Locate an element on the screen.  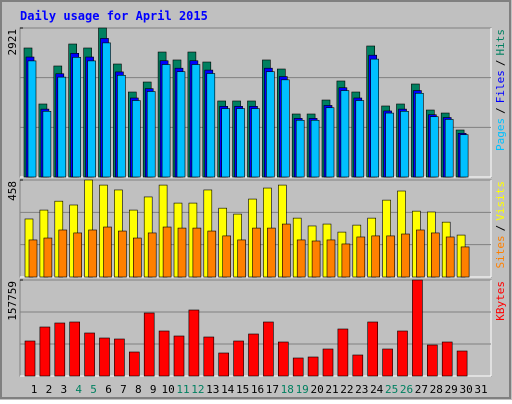
x-tick-label: 4 is located at coordinates (78, 389).